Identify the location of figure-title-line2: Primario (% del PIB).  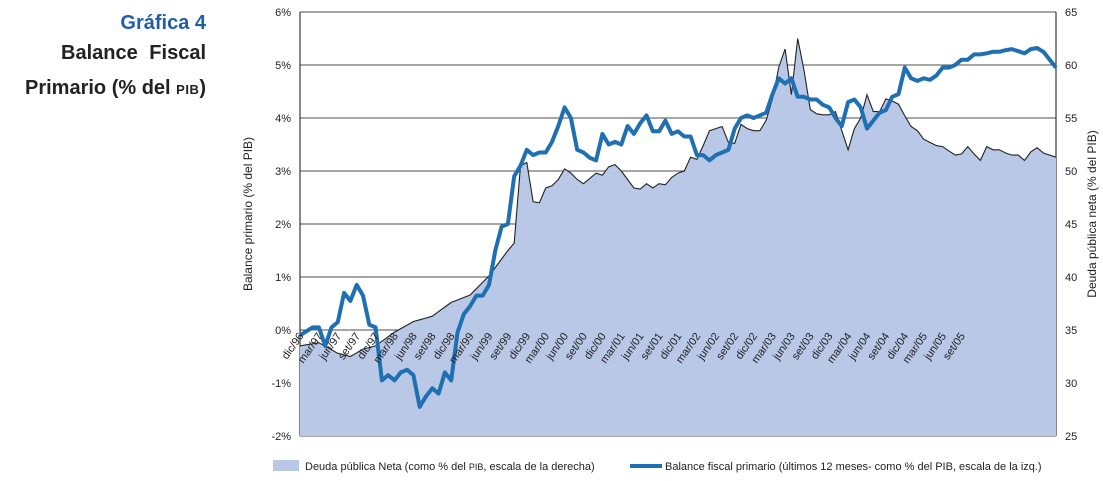
(115, 88).